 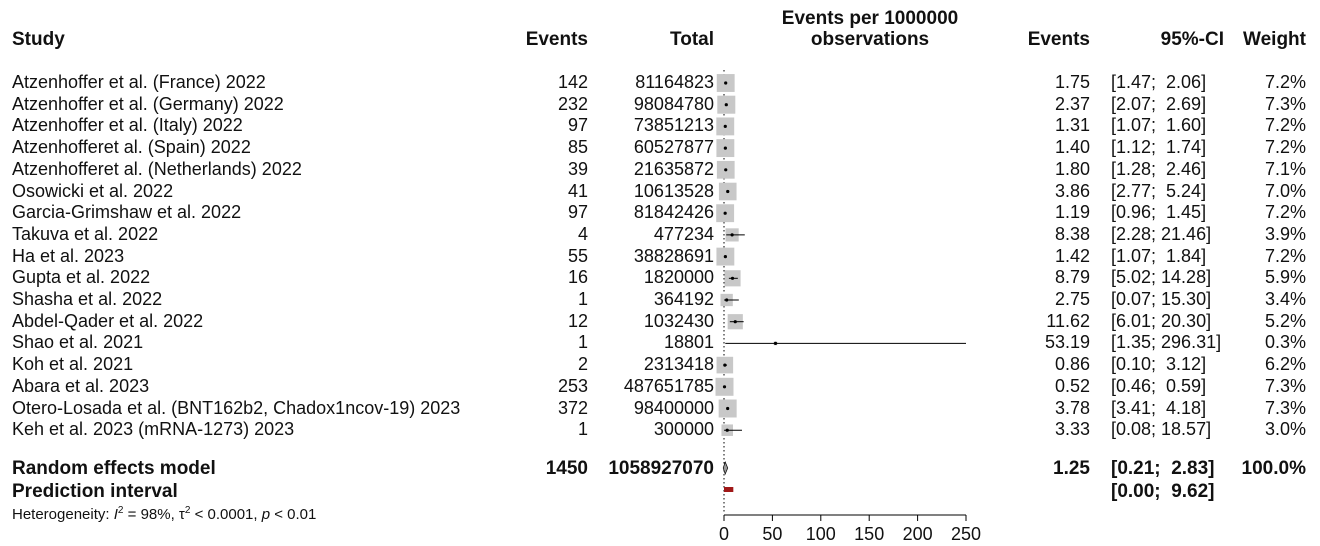 What do you see at coordinates (1285, 233) in the screenshot?
I see `study-weight: 3.9%` at bounding box center [1285, 233].